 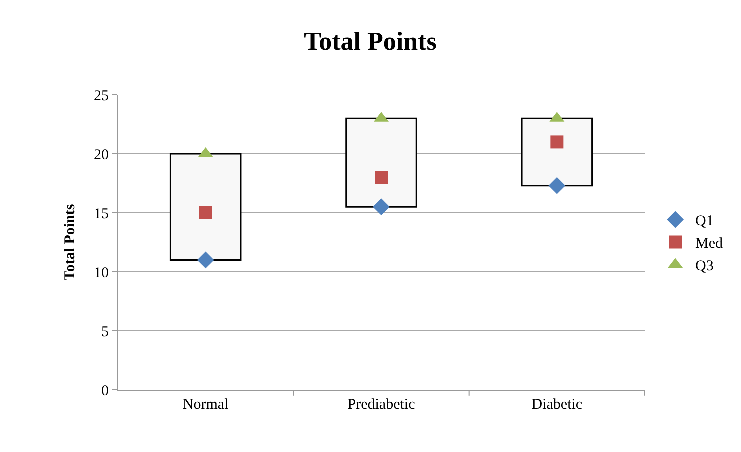 What do you see at coordinates (557, 405) in the screenshot?
I see `x-tick-label: Diabetic` at bounding box center [557, 405].